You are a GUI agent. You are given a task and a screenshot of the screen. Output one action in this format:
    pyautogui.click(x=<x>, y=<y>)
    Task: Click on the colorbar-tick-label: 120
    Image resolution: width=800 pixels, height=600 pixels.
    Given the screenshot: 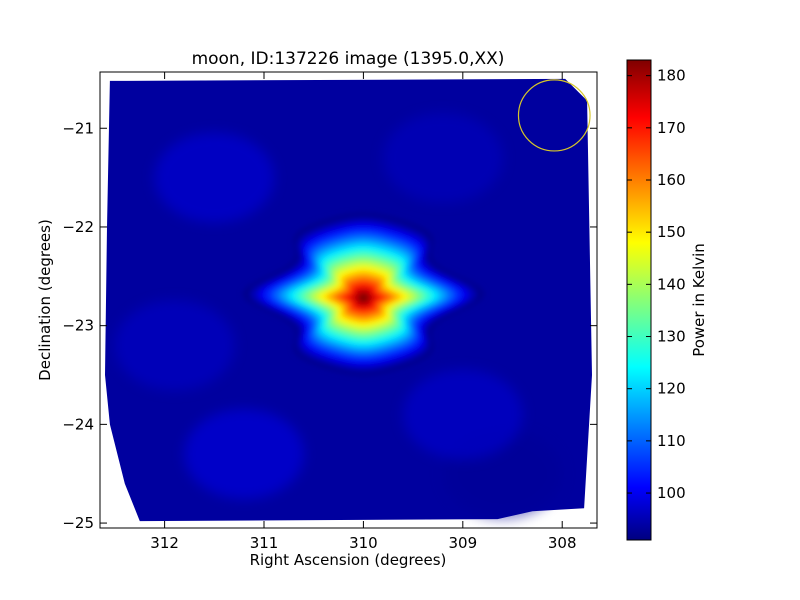 What is the action you would take?
    pyautogui.click(x=671, y=389)
    